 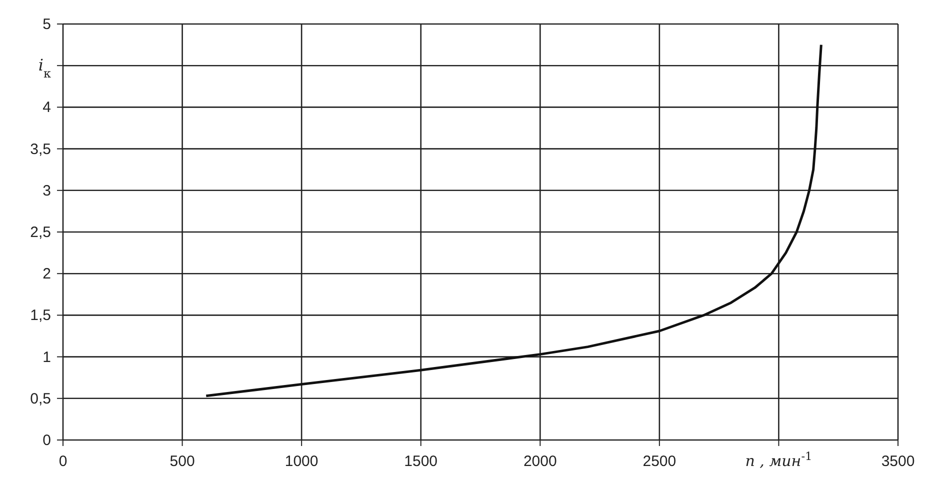 I want to click on x-tick-label: 1000, so click(x=301, y=461).